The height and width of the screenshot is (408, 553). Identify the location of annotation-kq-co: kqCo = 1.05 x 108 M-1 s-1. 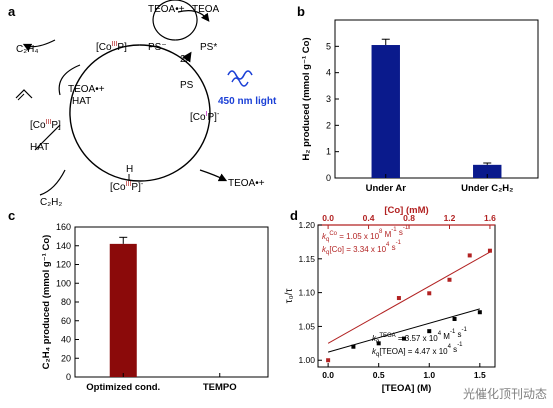
(365, 234).